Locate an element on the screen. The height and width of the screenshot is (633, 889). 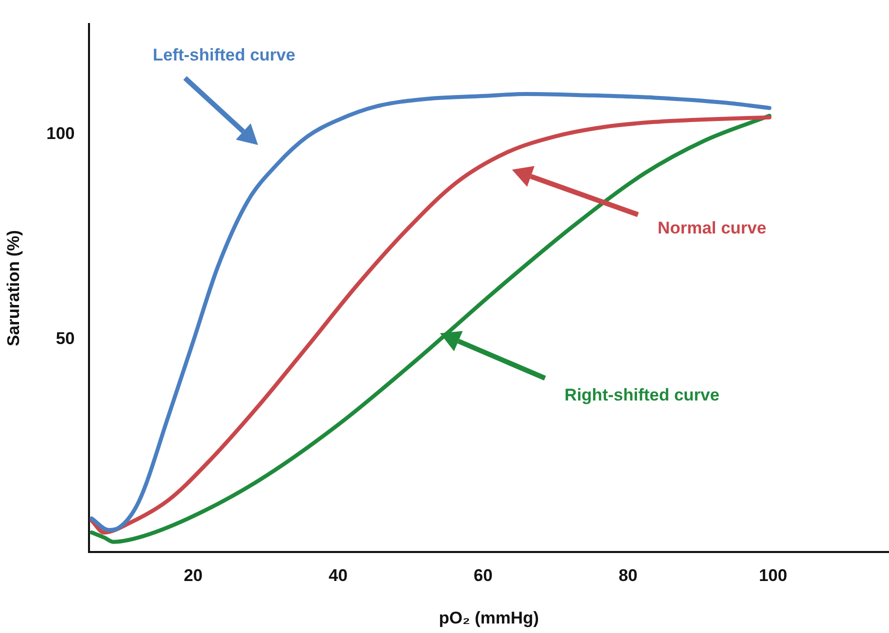
text: Normal curve is located at coordinates (712, 228).